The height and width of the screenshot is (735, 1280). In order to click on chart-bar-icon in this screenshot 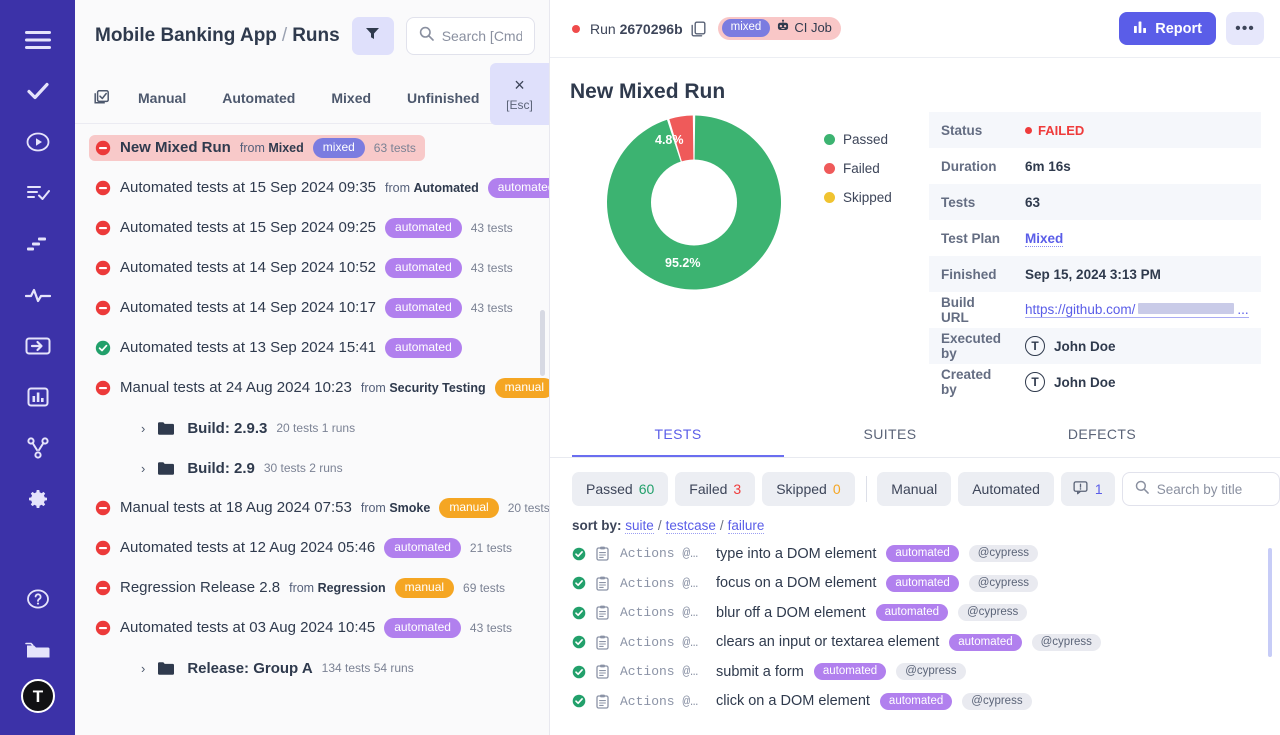, I will do `click(38, 397)`.